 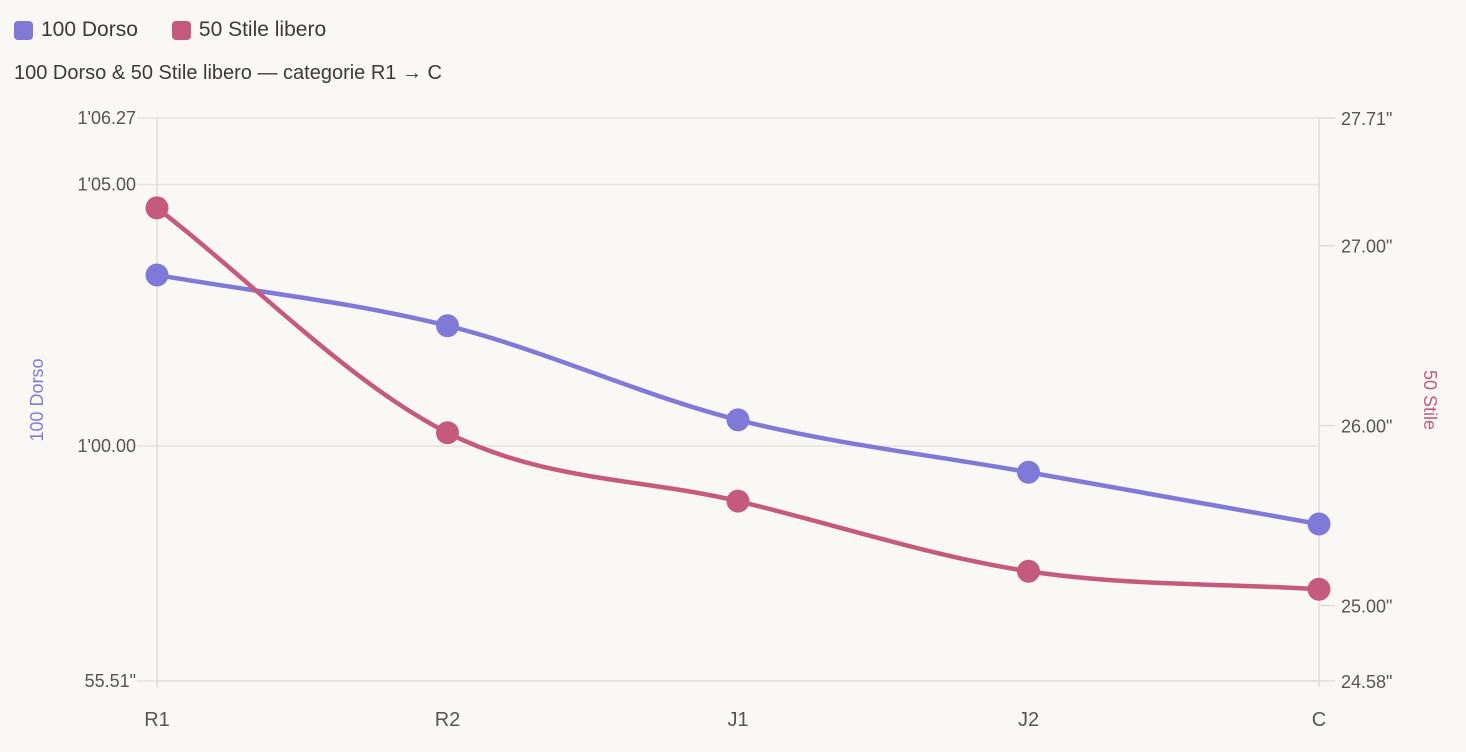 I want to click on legend-item-dorso: 100 Dorso, so click(x=76, y=30).